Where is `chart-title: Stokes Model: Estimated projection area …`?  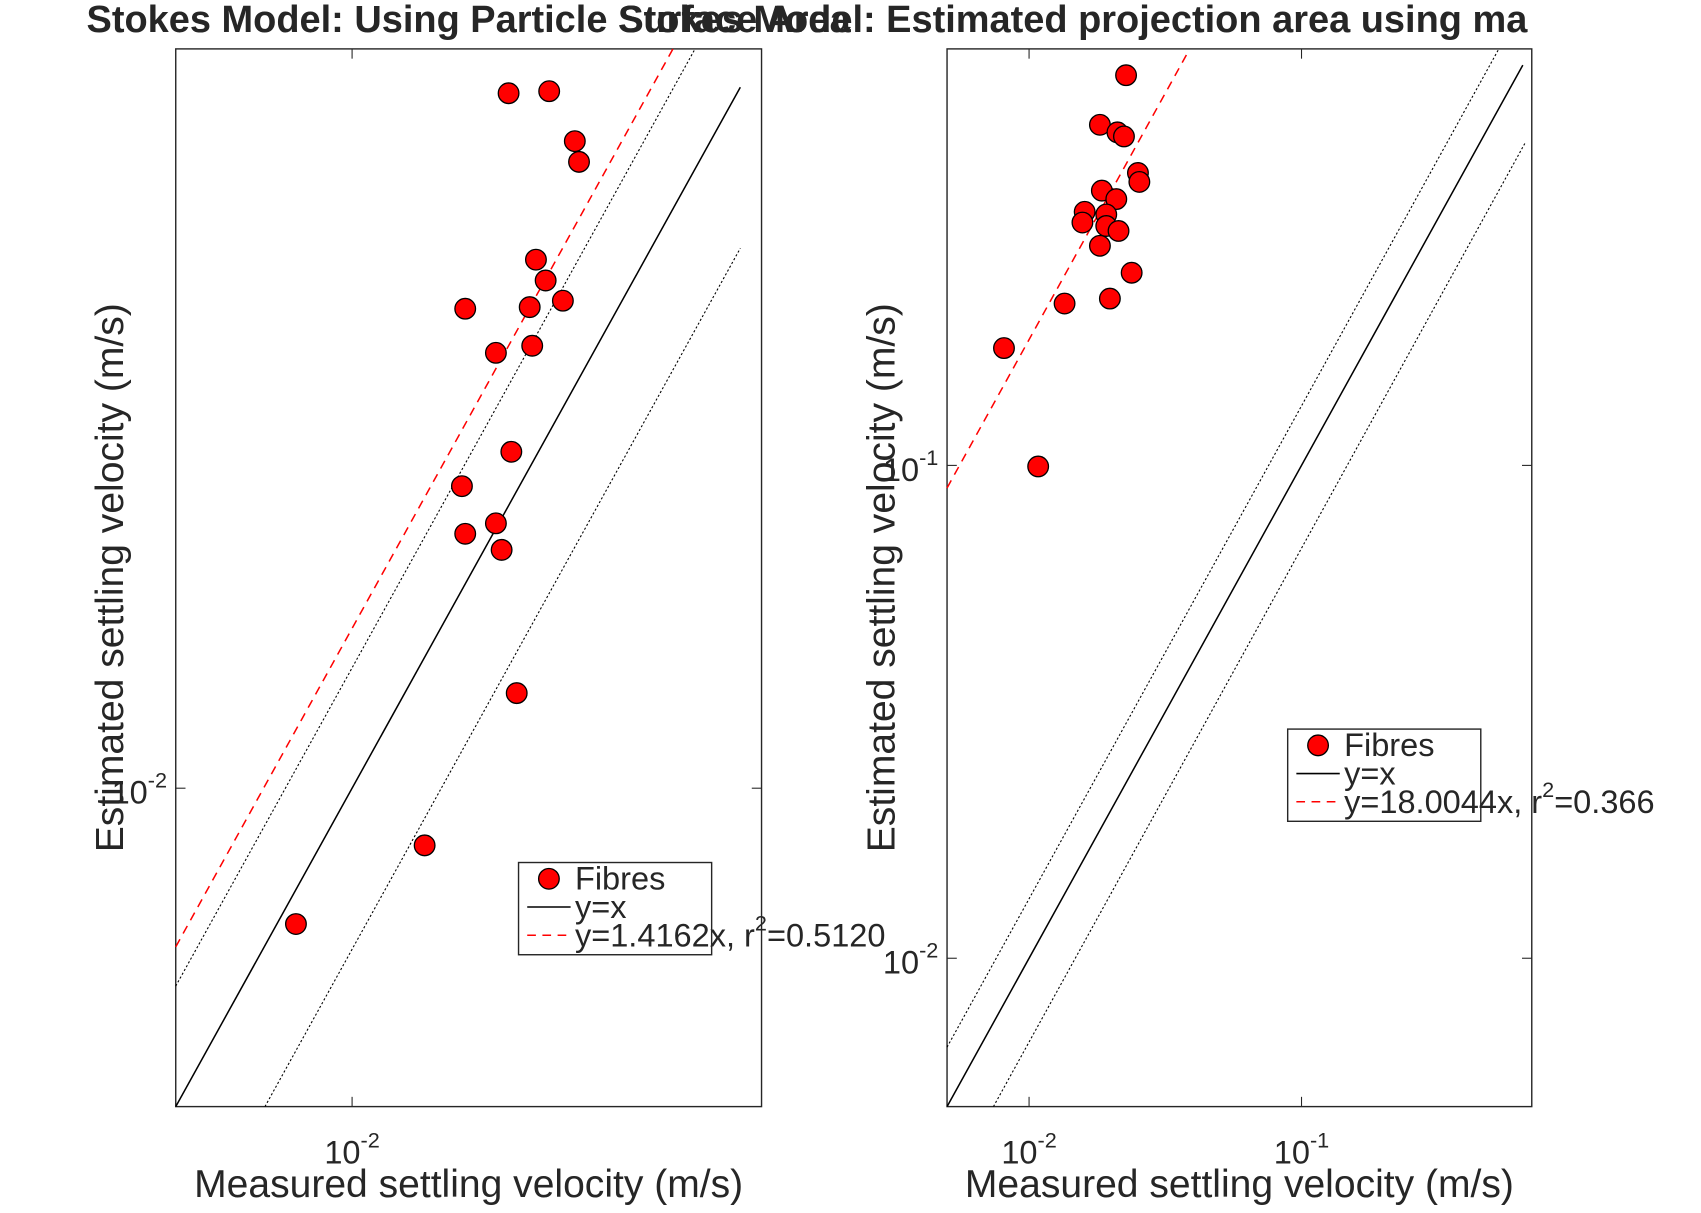 chart-title: Stokes Model: Estimated projection area … is located at coordinates (1073, 20).